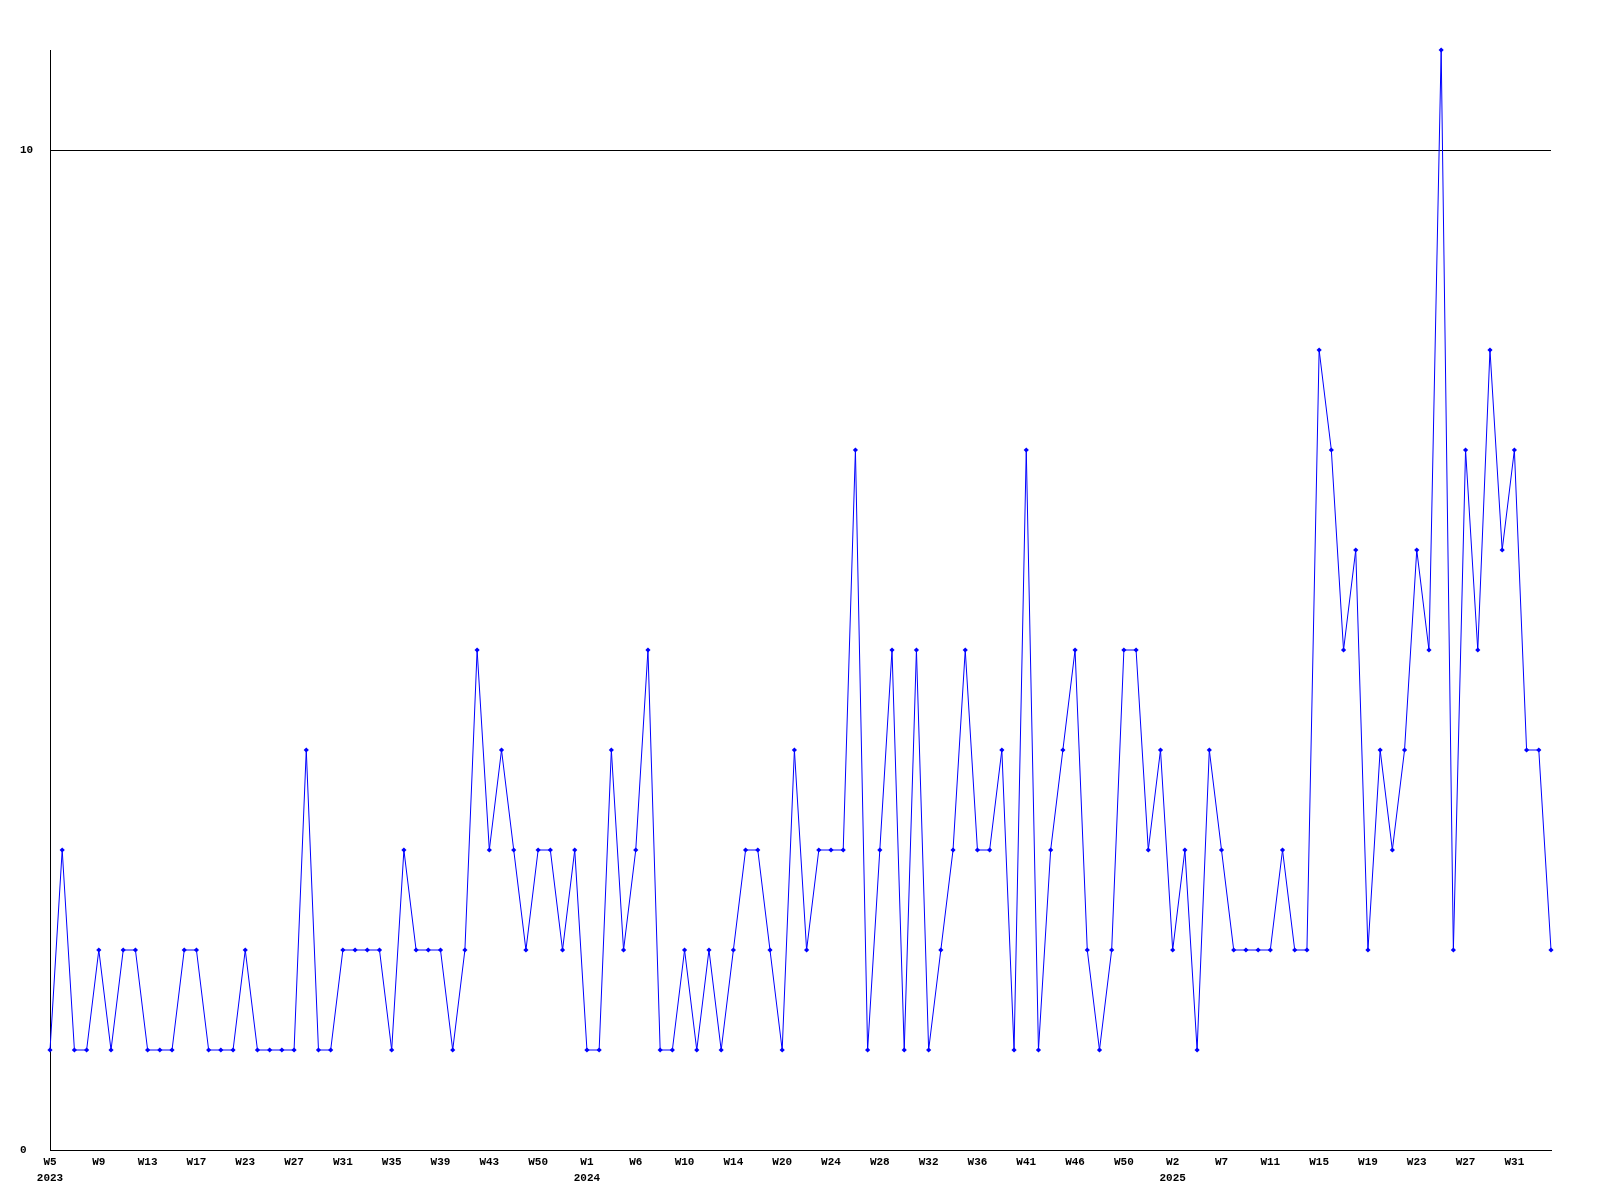  Describe the element at coordinates (1368, 1162) in the screenshot. I see `x-tick-label: W19` at that location.